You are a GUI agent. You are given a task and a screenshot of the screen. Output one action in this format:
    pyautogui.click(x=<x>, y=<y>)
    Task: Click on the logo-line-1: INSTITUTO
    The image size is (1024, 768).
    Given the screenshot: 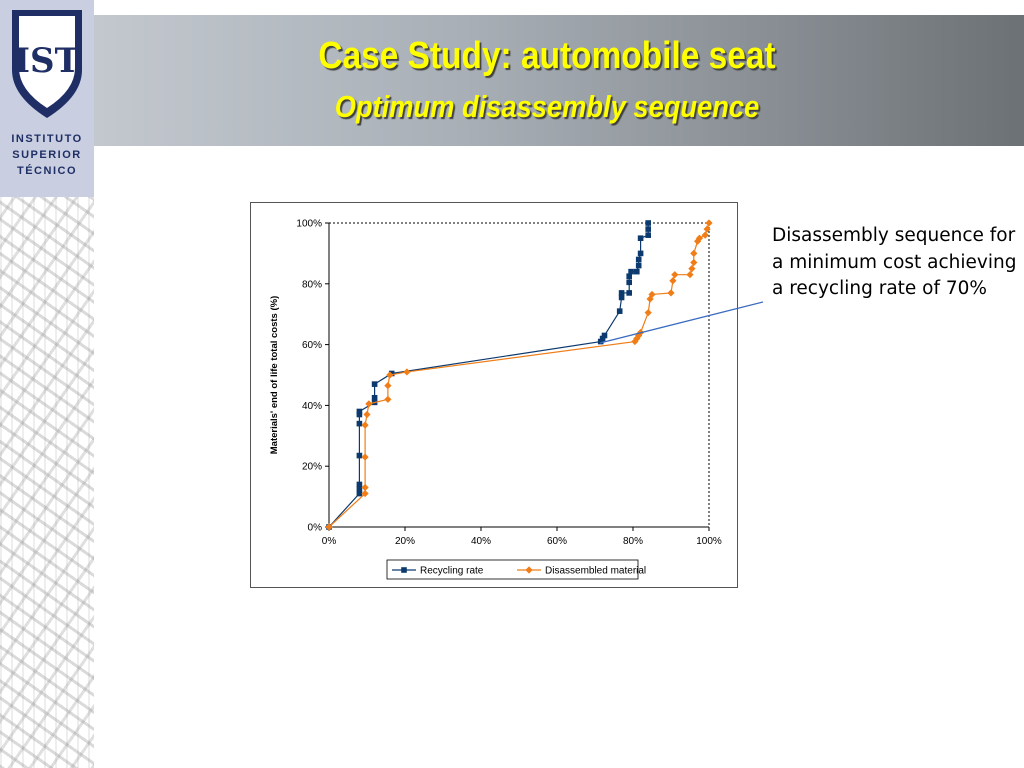 What is the action you would take?
    pyautogui.click(x=47, y=139)
    